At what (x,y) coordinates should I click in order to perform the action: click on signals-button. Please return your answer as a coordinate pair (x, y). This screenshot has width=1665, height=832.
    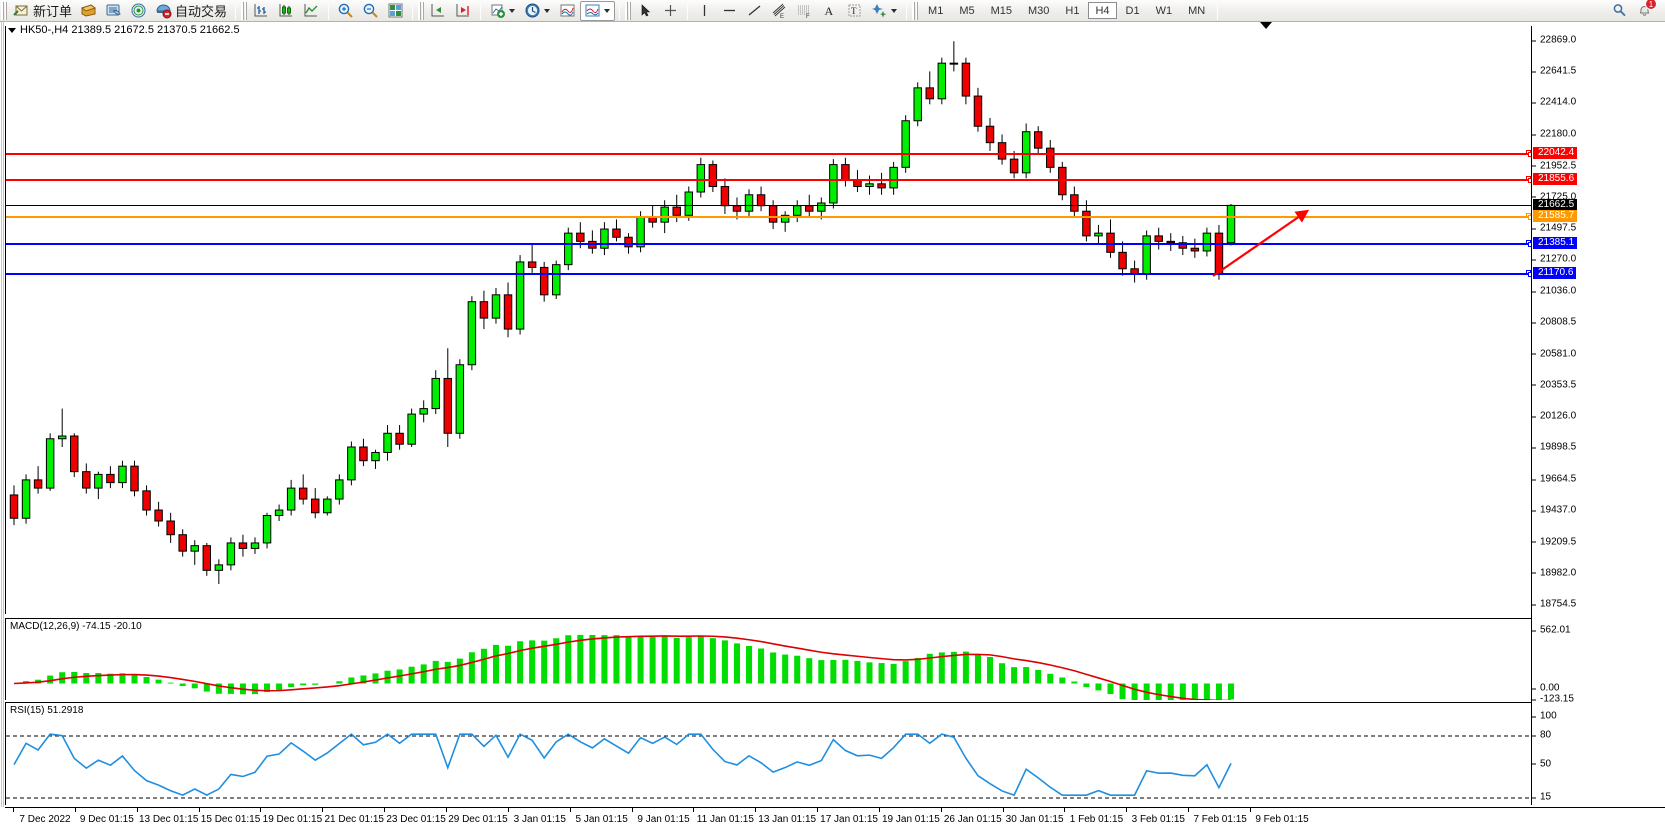
    Looking at the image, I should click on (138, 11).